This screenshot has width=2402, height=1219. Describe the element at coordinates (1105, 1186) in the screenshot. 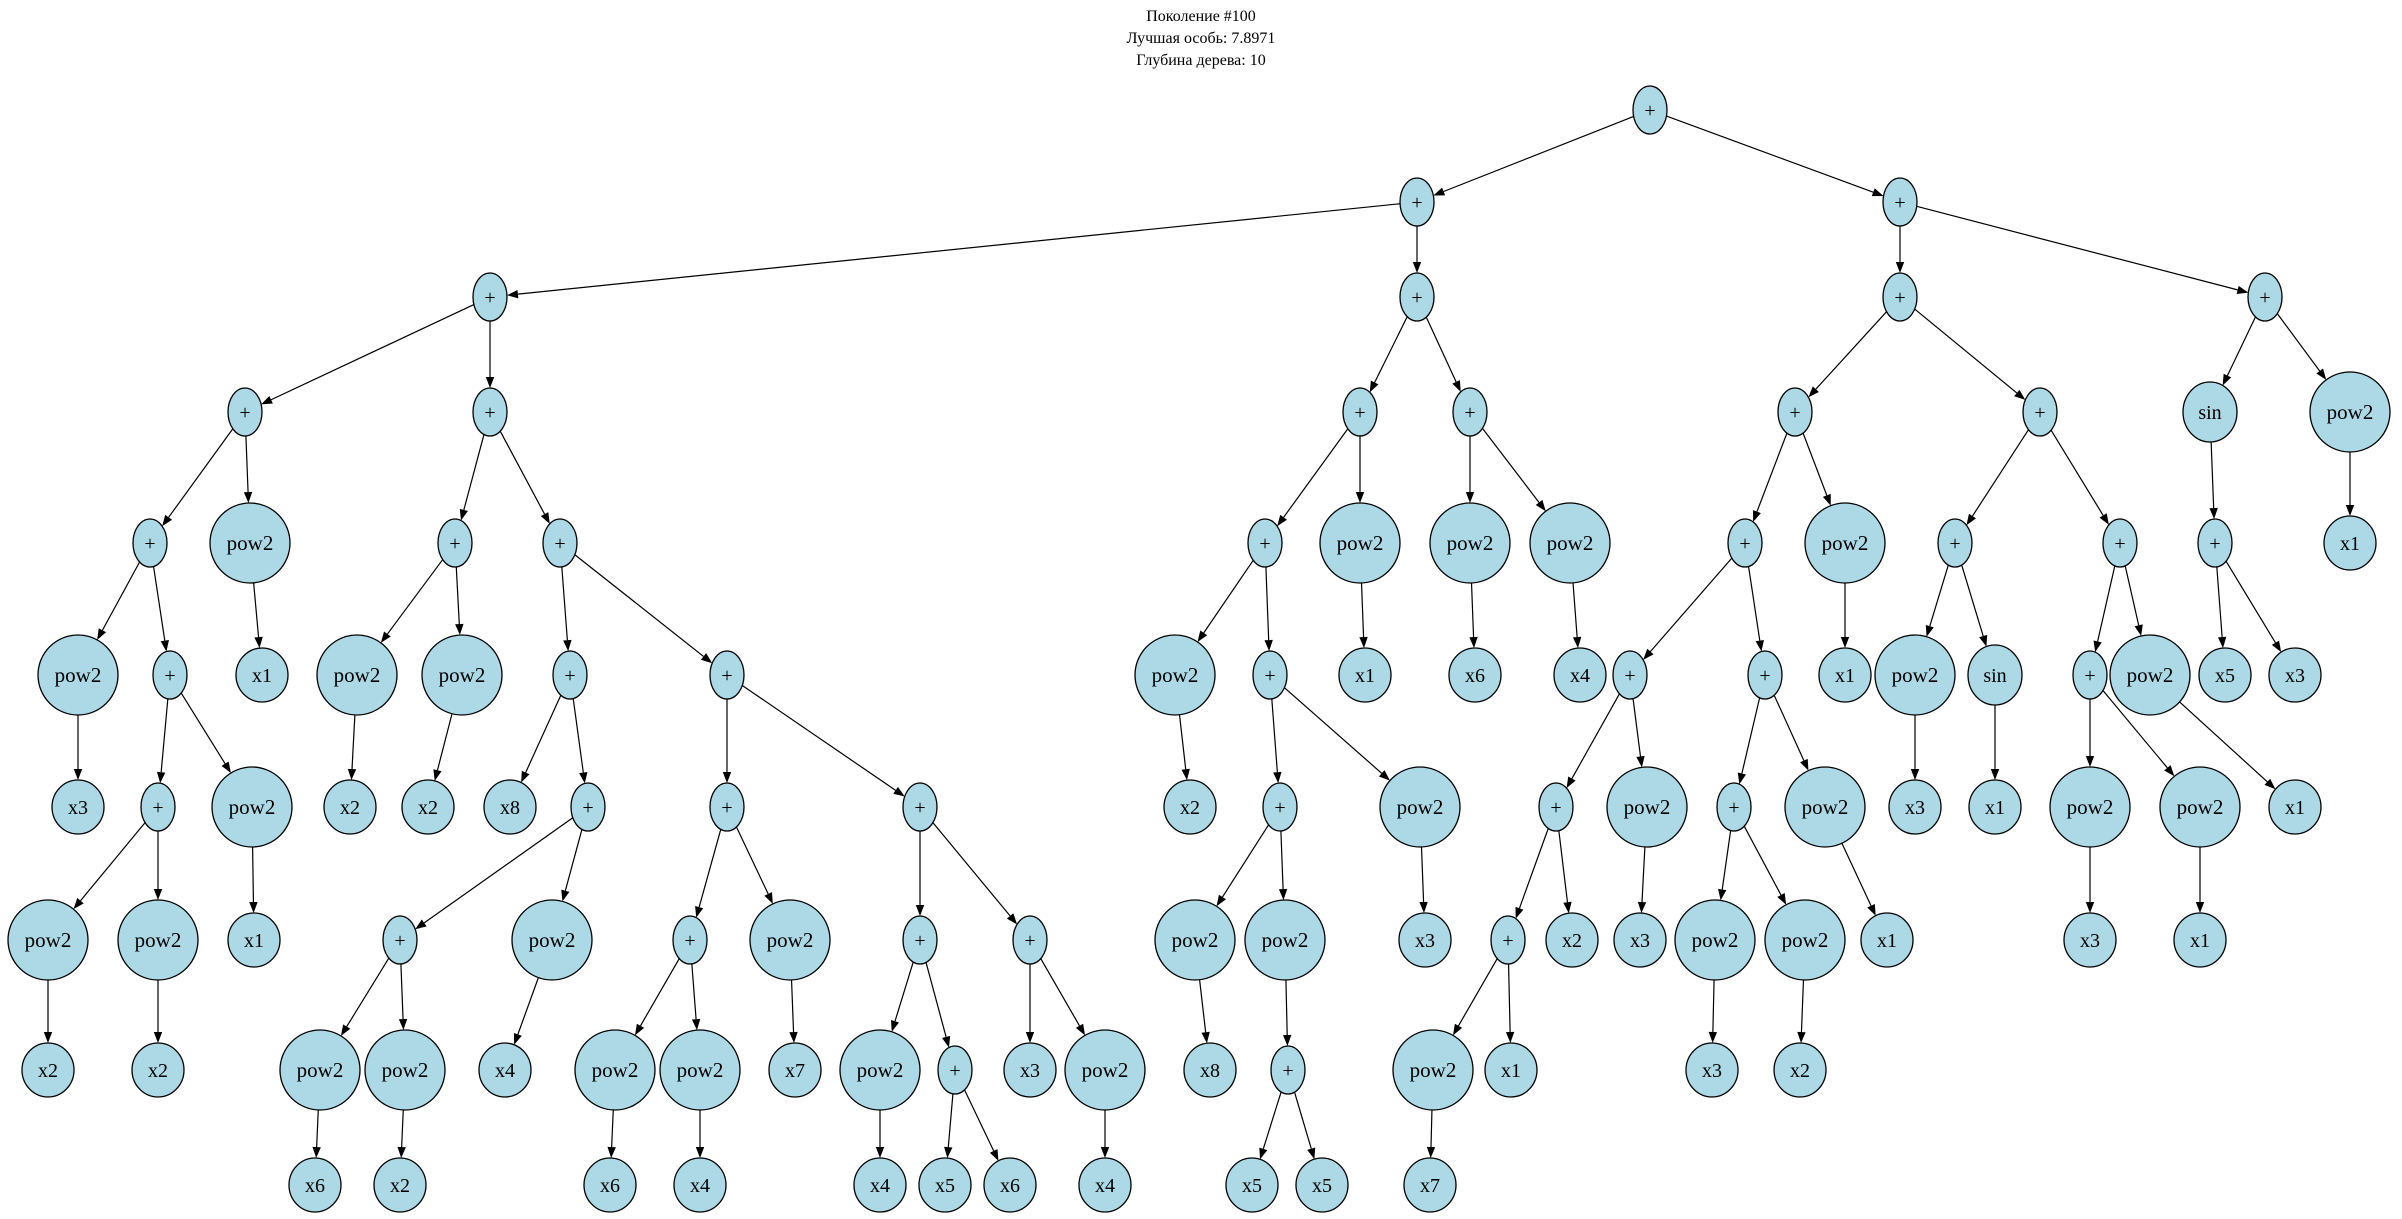

I see `node-label: x4` at that location.